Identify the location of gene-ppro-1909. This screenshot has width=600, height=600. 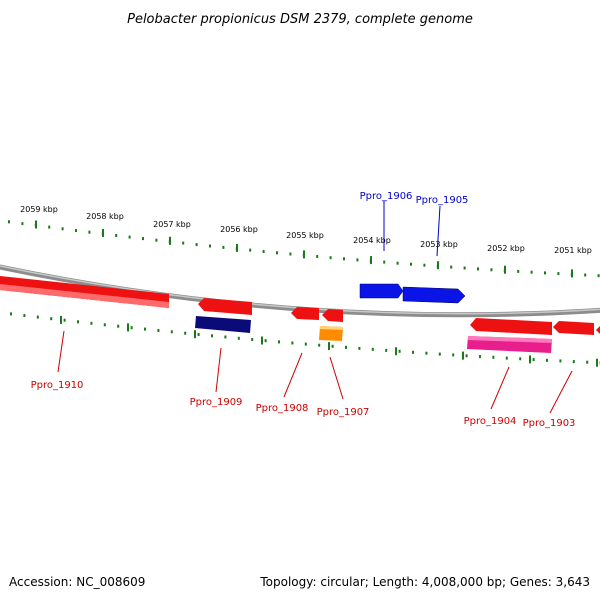
(223, 324).